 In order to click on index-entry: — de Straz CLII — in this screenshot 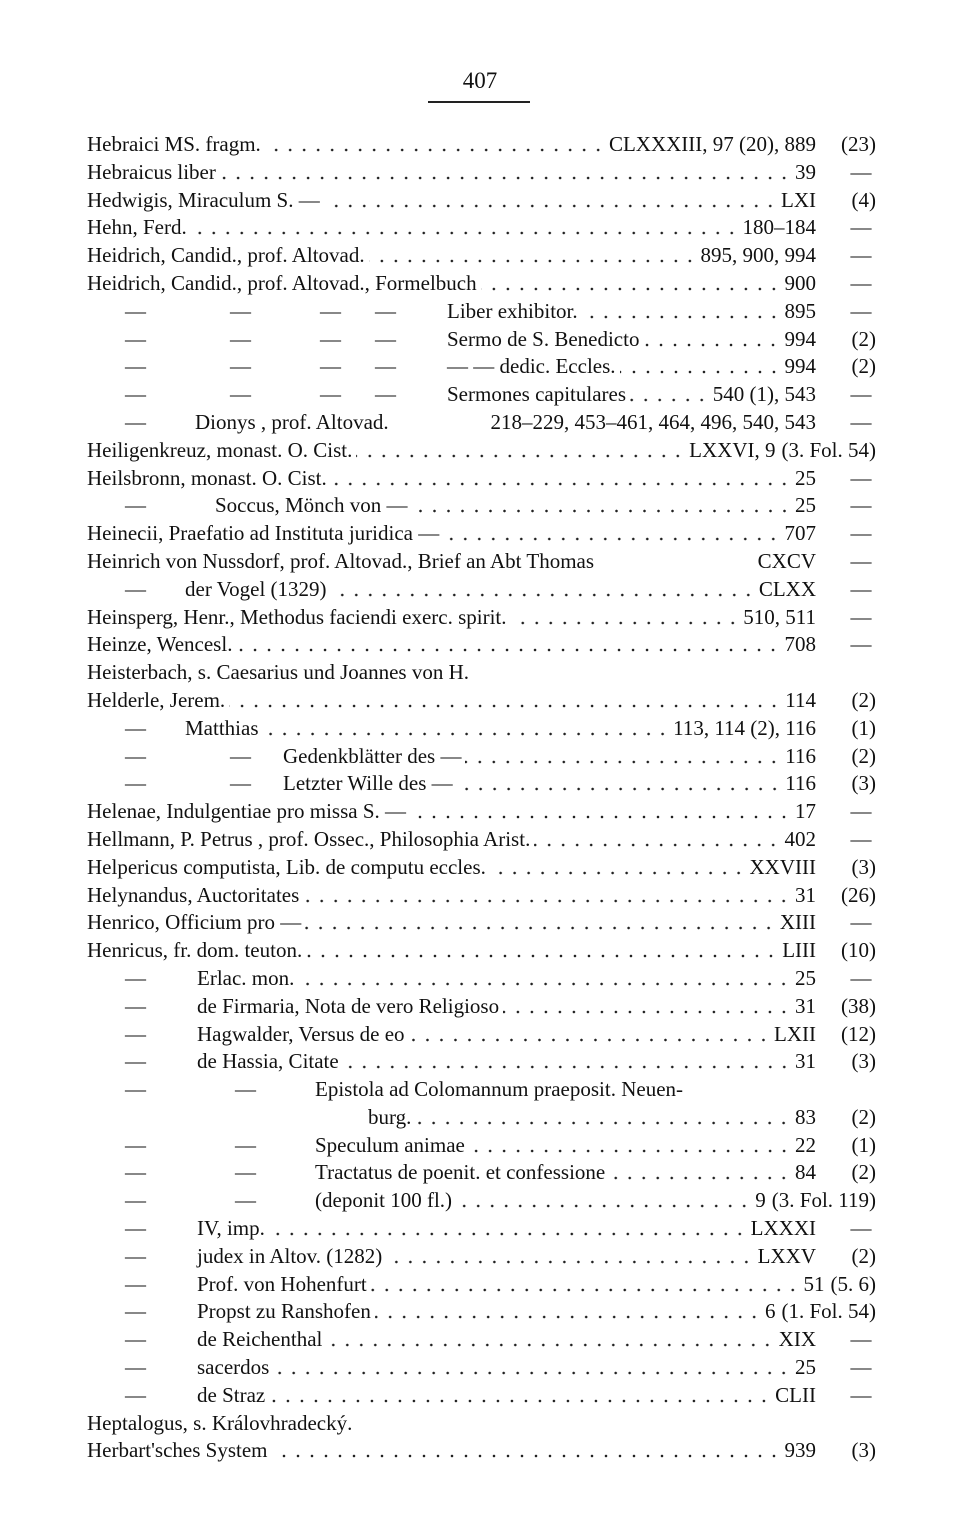, I will do `click(481, 1395)`.